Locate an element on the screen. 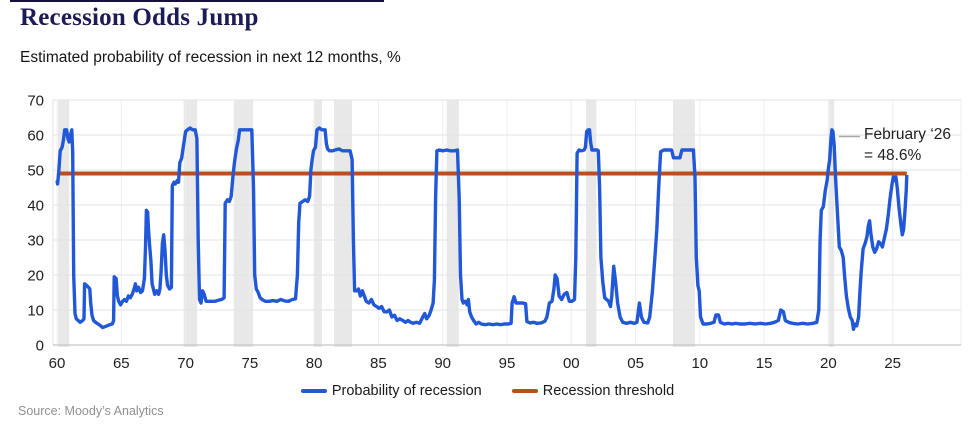  chart-title: Recession Odds Jump is located at coordinates (139, 17).